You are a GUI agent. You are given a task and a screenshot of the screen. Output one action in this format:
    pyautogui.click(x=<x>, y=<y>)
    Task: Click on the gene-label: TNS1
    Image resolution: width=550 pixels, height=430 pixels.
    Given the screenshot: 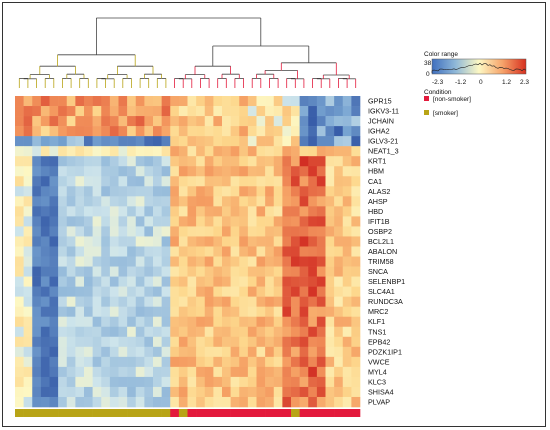 What is the action you would take?
    pyautogui.click(x=377, y=331)
    